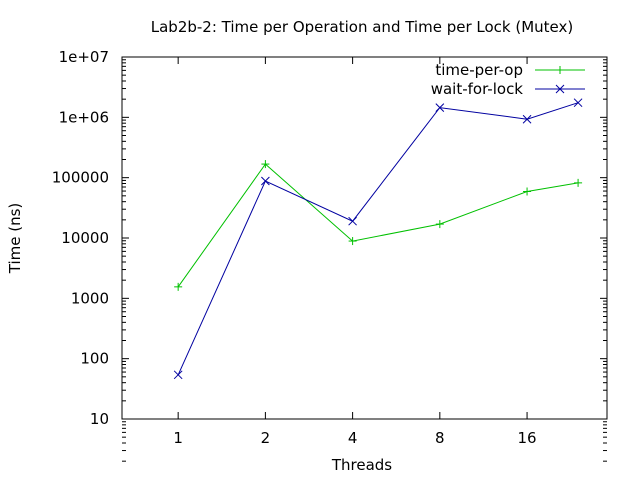 The width and height of the screenshot is (640, 480). What do you see at coordinates (527, 438) in the screenshot?
I see `x-tick-label: 16` at bounding box center [527, 438].